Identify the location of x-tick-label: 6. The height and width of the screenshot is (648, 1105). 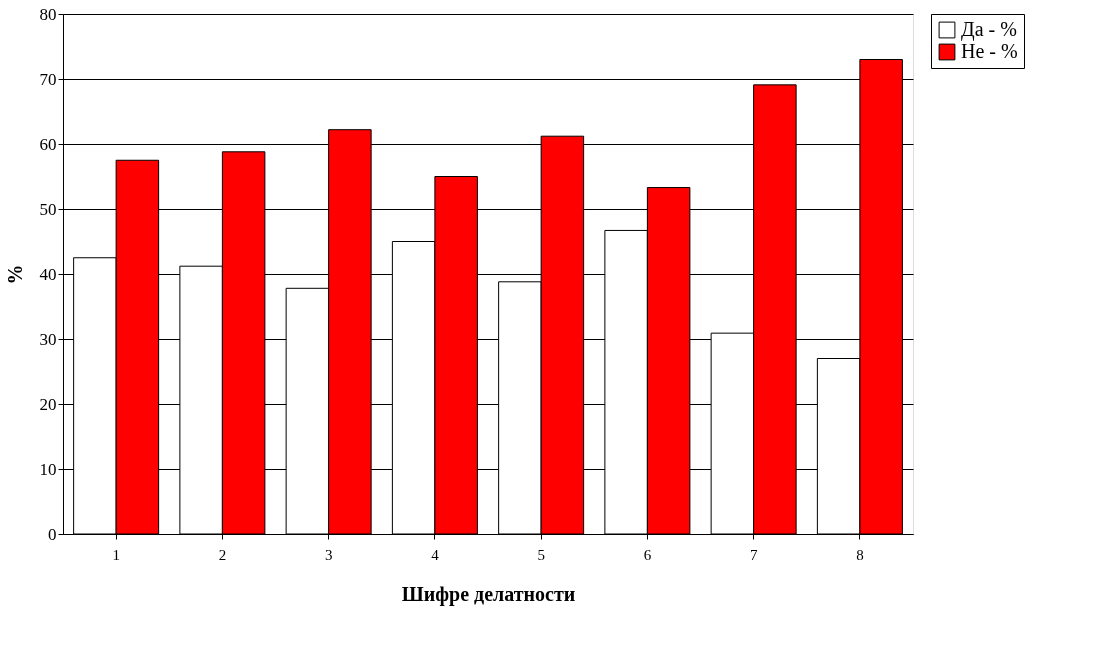
(647, 554).